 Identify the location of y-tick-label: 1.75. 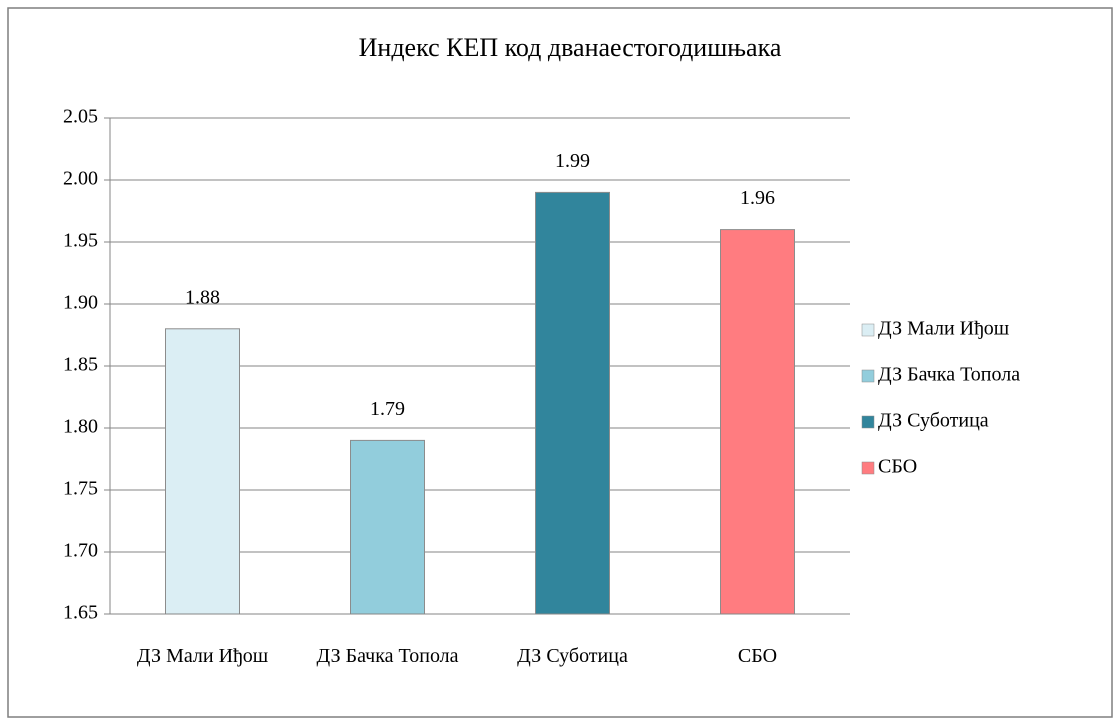
(80, 489).